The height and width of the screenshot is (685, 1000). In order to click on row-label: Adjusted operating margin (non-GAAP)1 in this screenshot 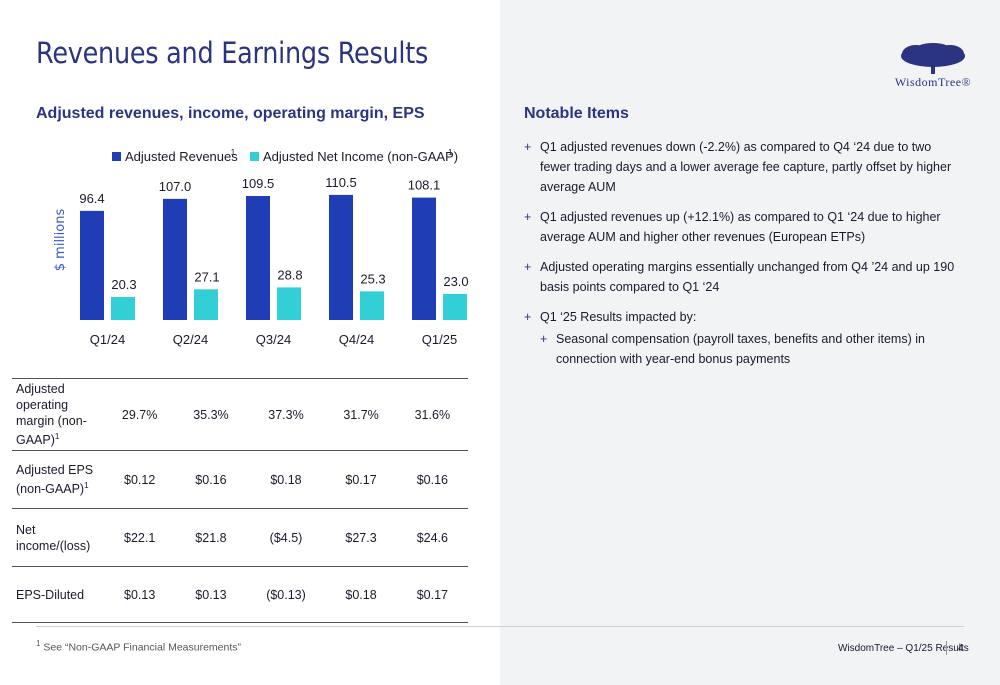, I will do `click(58, 414)`.